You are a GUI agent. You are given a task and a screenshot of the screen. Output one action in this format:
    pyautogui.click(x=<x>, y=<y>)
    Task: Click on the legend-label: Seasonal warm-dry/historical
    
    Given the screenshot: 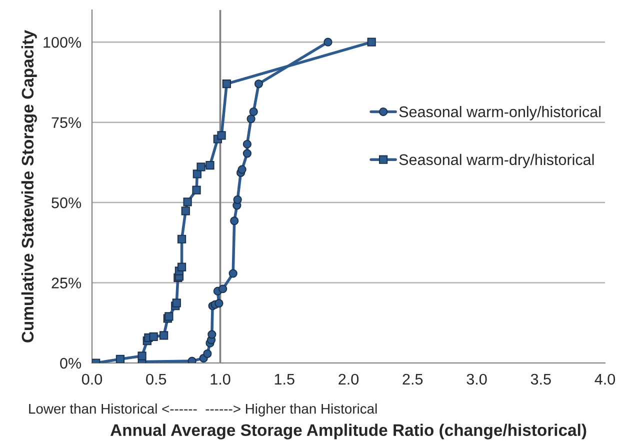 What is the action you would take?
    pyautogui.click(x=496, y=161)
    